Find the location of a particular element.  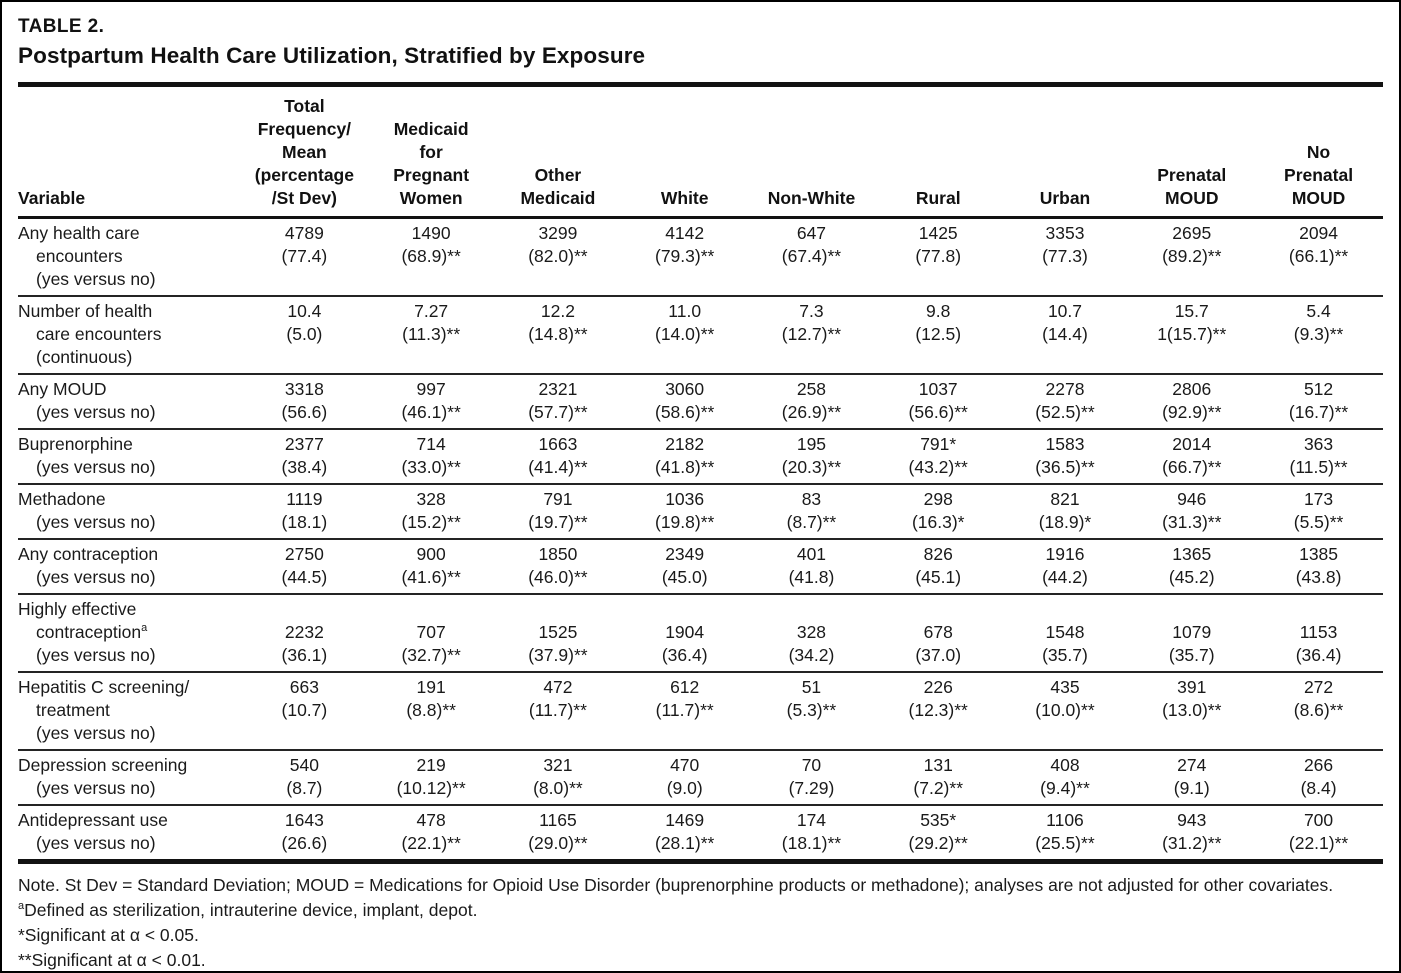

column-header-prenatal-moud: Prenatal MOUD is located at coordinates (1193, 153).